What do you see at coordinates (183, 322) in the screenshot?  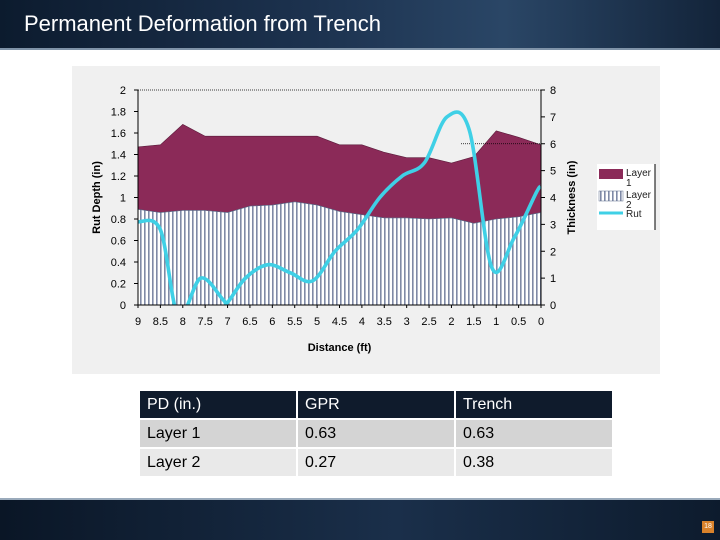 I see `x-tick-label: 8` at bounding box center [183, 322].